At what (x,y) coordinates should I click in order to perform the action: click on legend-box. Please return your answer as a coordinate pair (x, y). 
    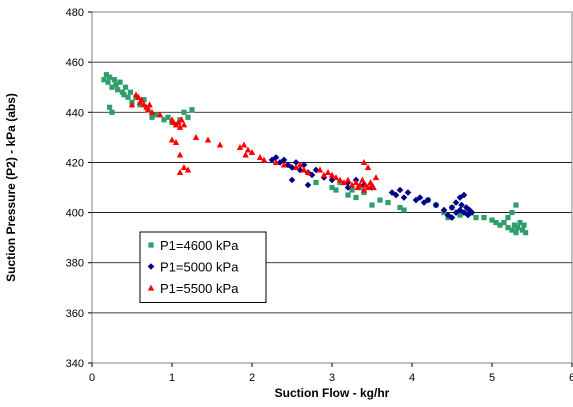
    Looking at the image, I should click on (203, 267).